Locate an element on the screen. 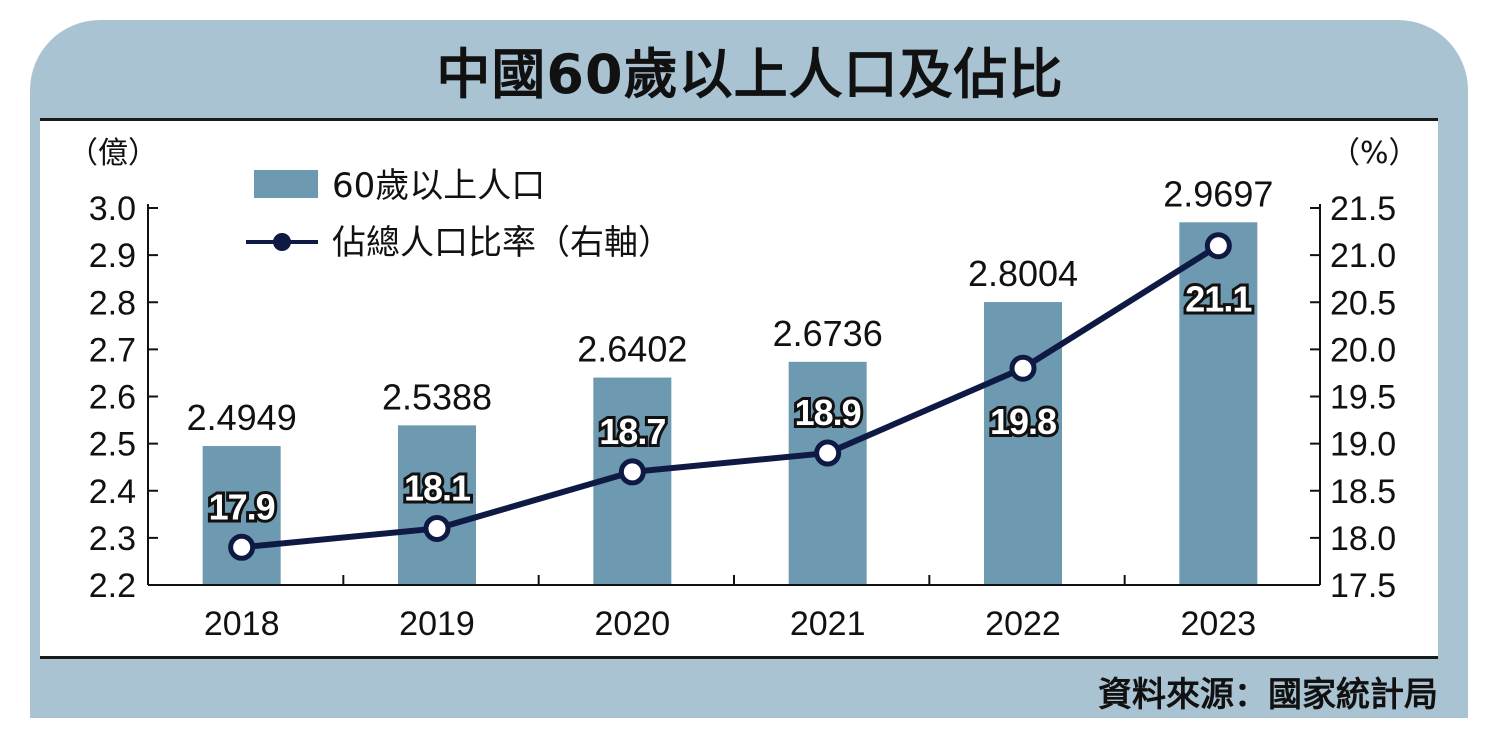 The height and width of the screenshot is (743, 1500). ratio-point-2020 is located at coordinates (632, 472).